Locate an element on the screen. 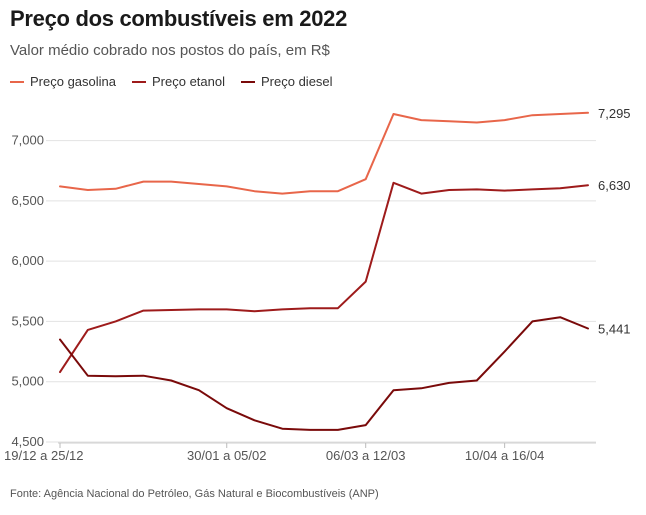 The image size is (646, 515). end-value-label: 6,630 is located at coordinates (614, 185).